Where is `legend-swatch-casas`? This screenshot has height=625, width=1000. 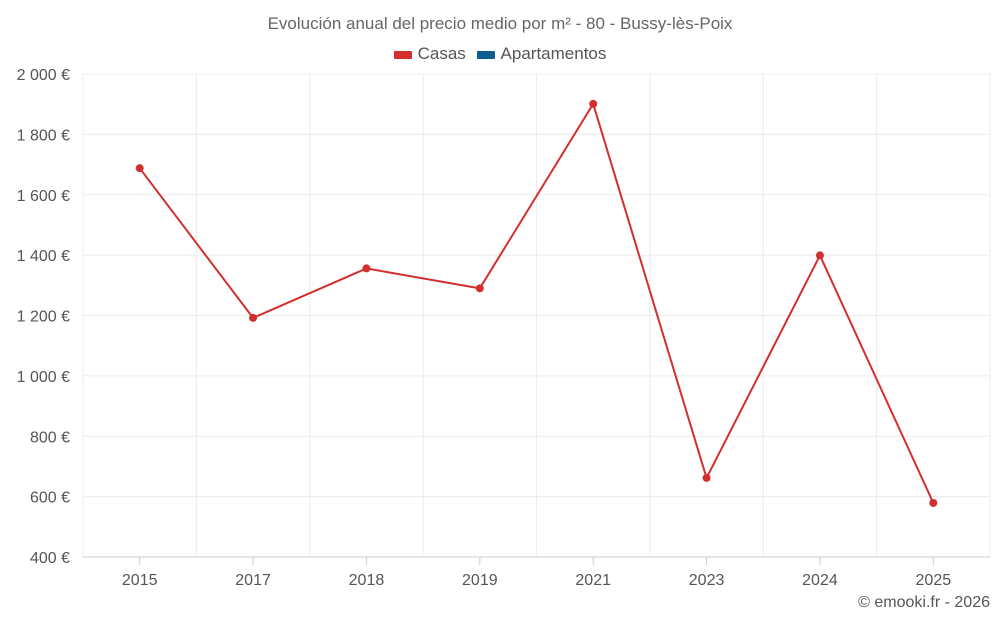 legend-swatch-casas is located at coordinates (402, 54).